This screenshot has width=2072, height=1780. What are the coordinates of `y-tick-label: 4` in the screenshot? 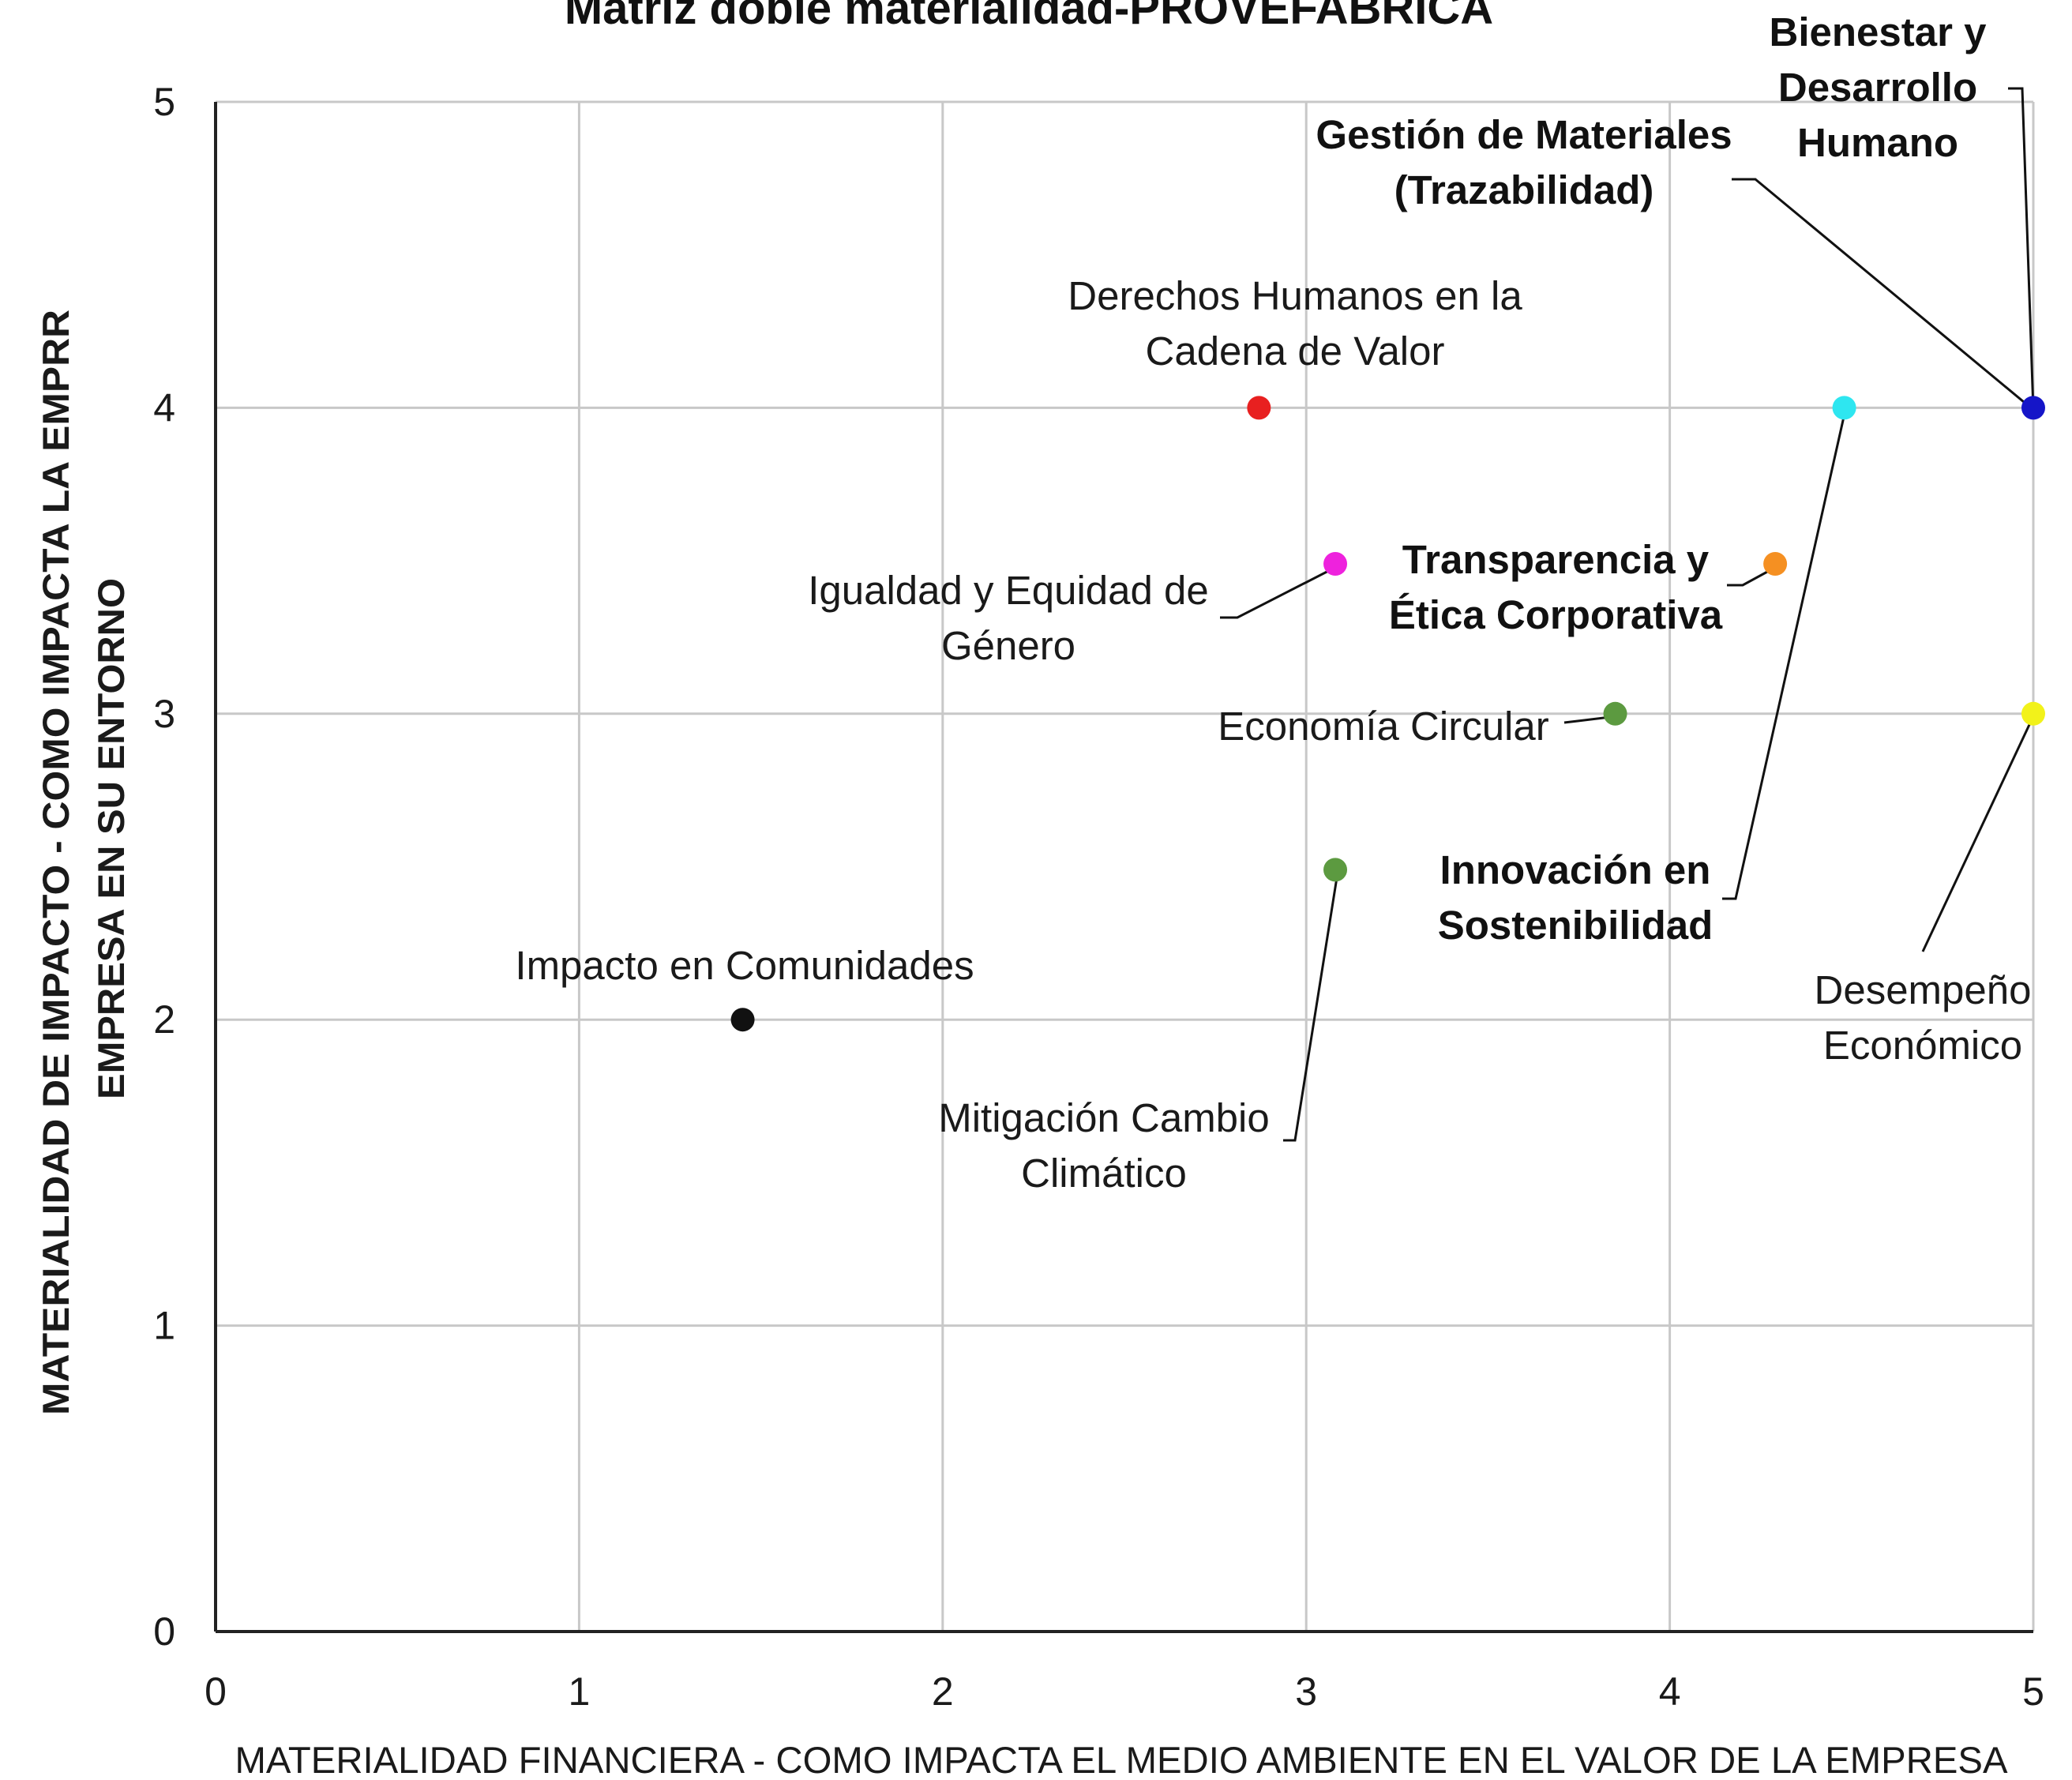 It's located at (164, 407).